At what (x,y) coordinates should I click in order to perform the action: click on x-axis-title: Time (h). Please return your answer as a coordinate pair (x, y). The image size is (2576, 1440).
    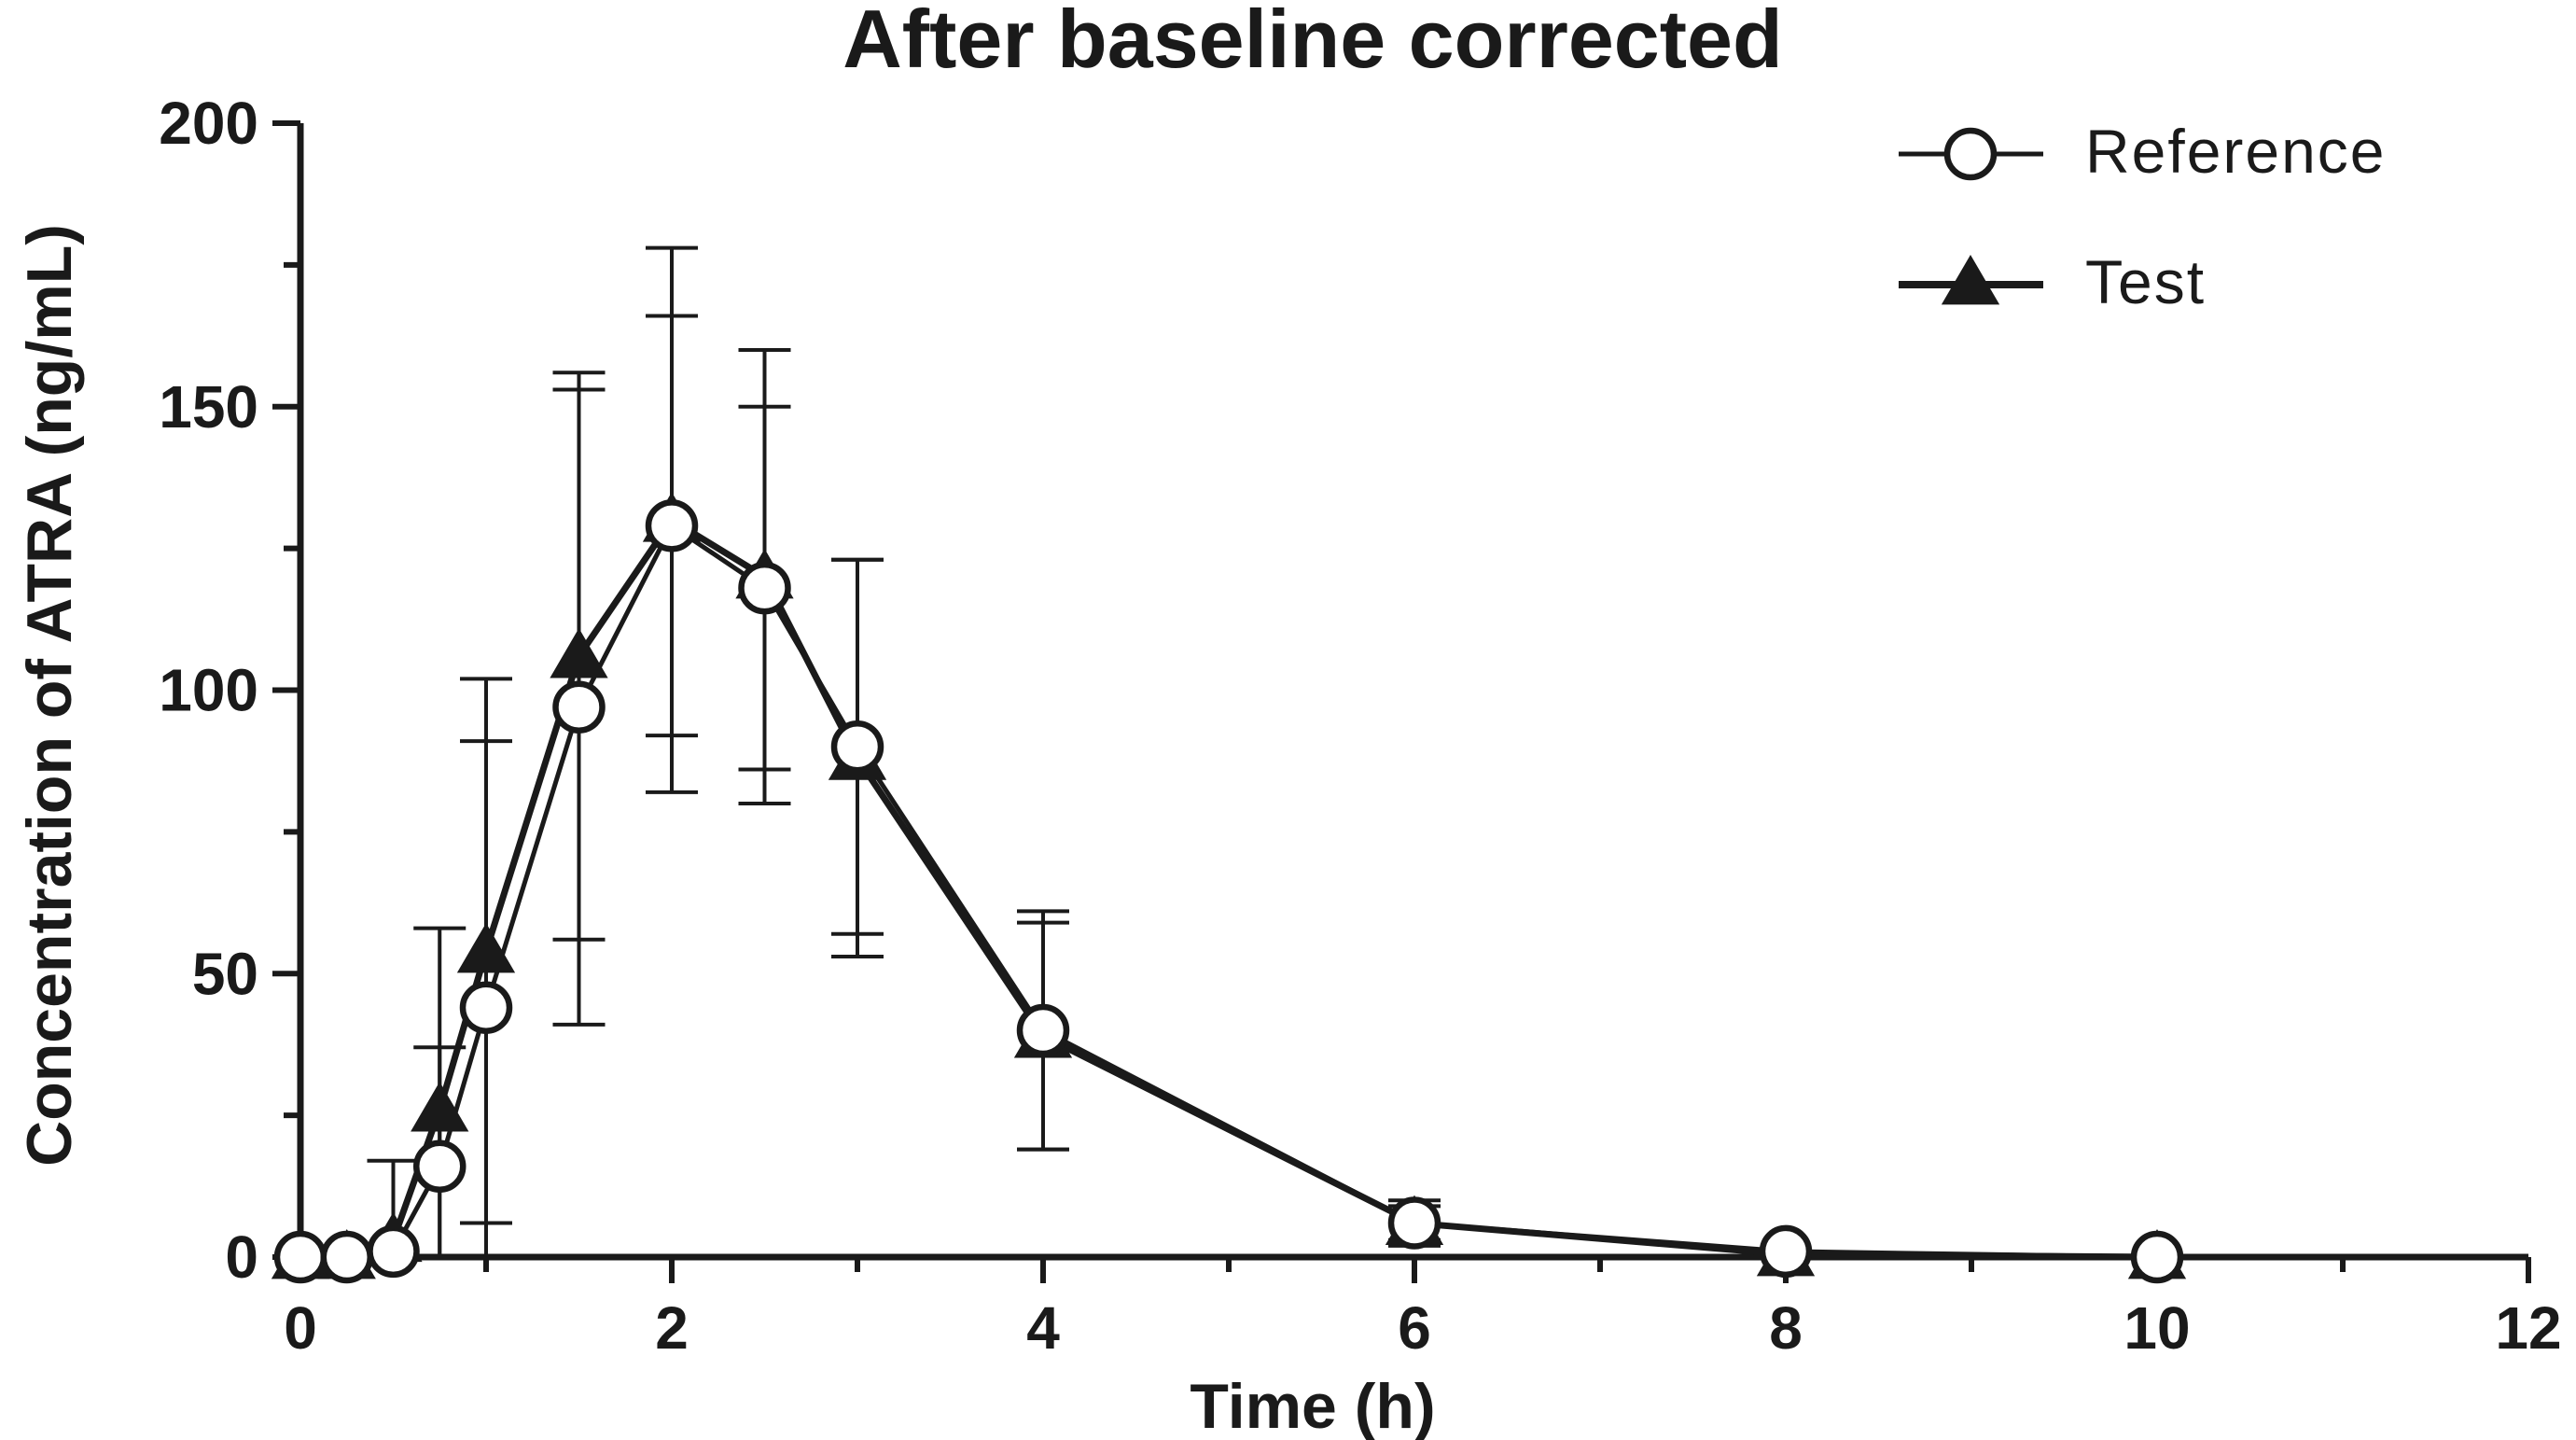
    Looking at the image, I should click on (1312, 1406).